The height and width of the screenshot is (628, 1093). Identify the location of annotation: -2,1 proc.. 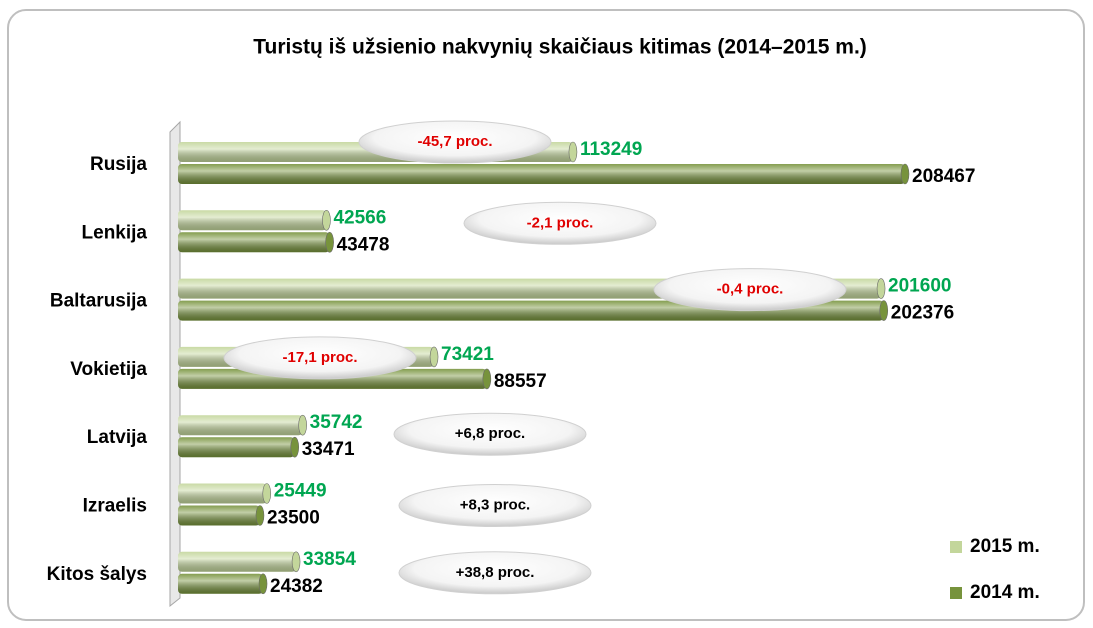
(560, 222).